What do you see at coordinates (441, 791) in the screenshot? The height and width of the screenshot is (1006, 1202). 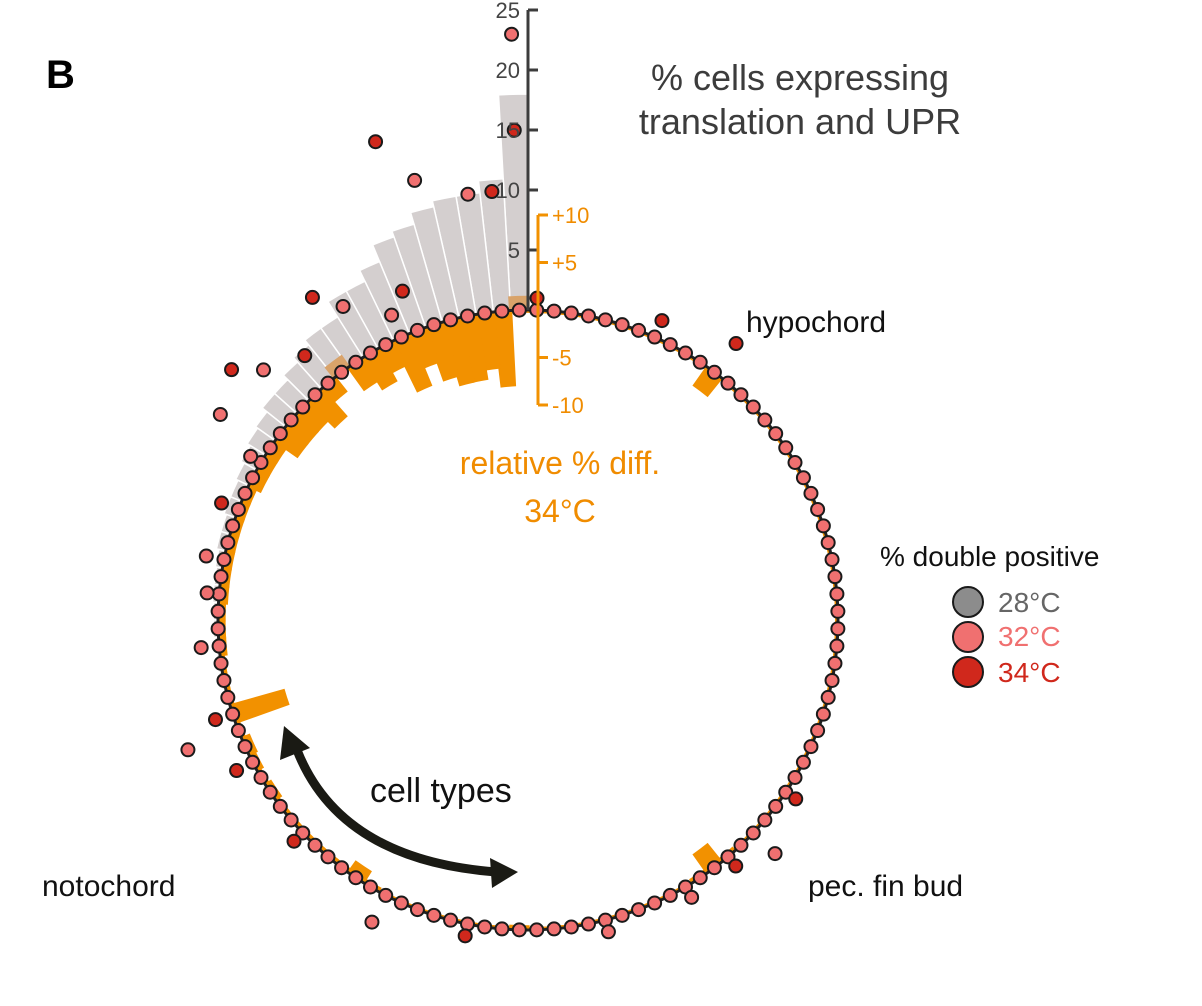 I see `label-cell-types: cell types` at bounding box center [441, 791].